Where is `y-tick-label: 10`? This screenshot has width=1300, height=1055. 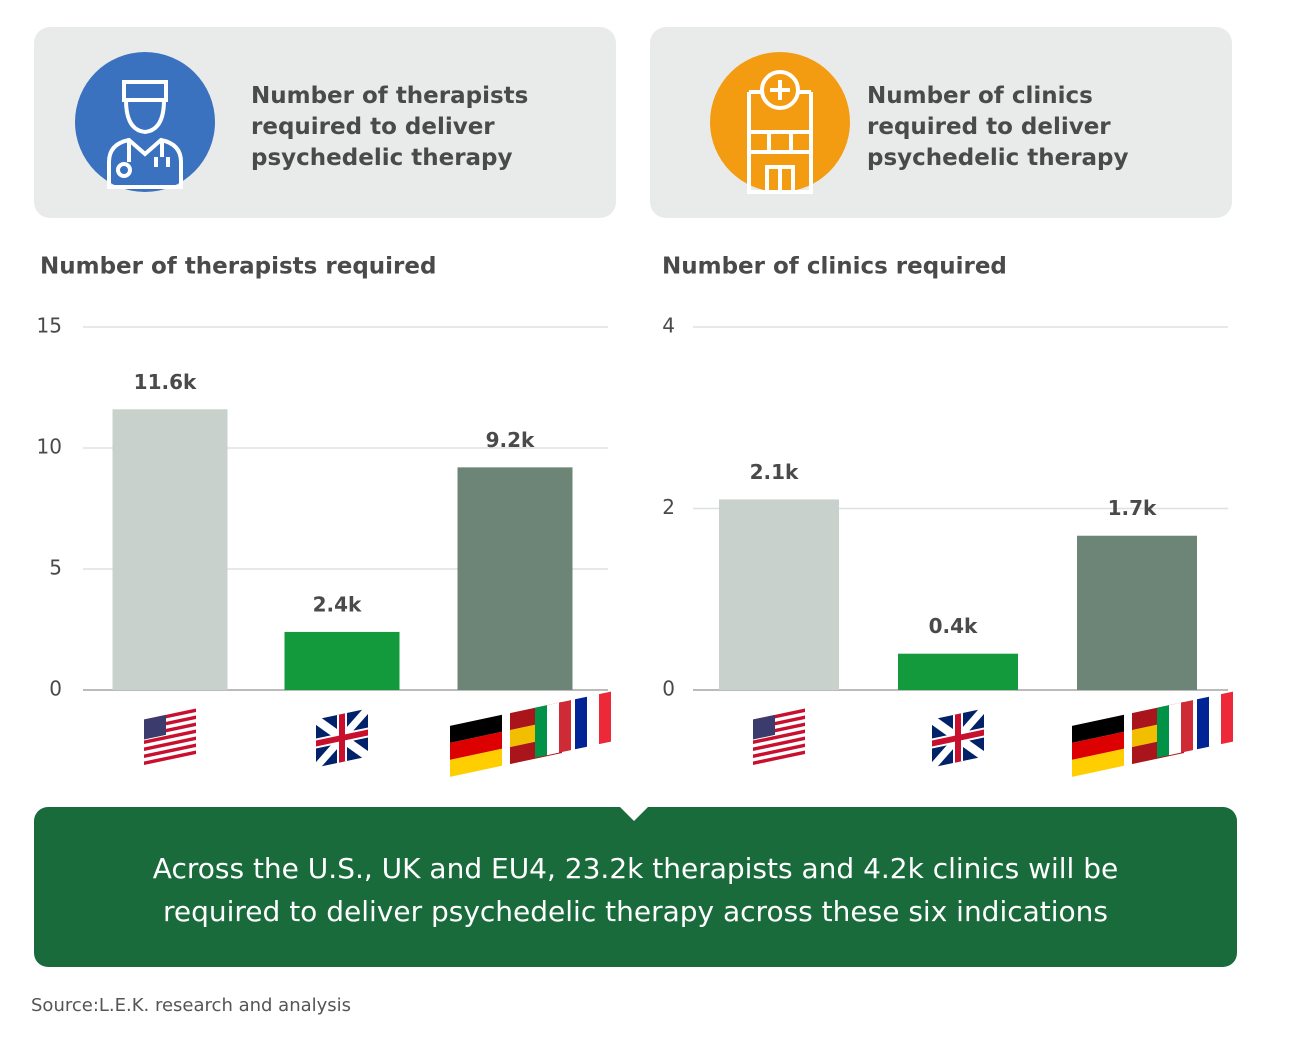
y-tick-label: 10 is located at coordinates (49, 447).